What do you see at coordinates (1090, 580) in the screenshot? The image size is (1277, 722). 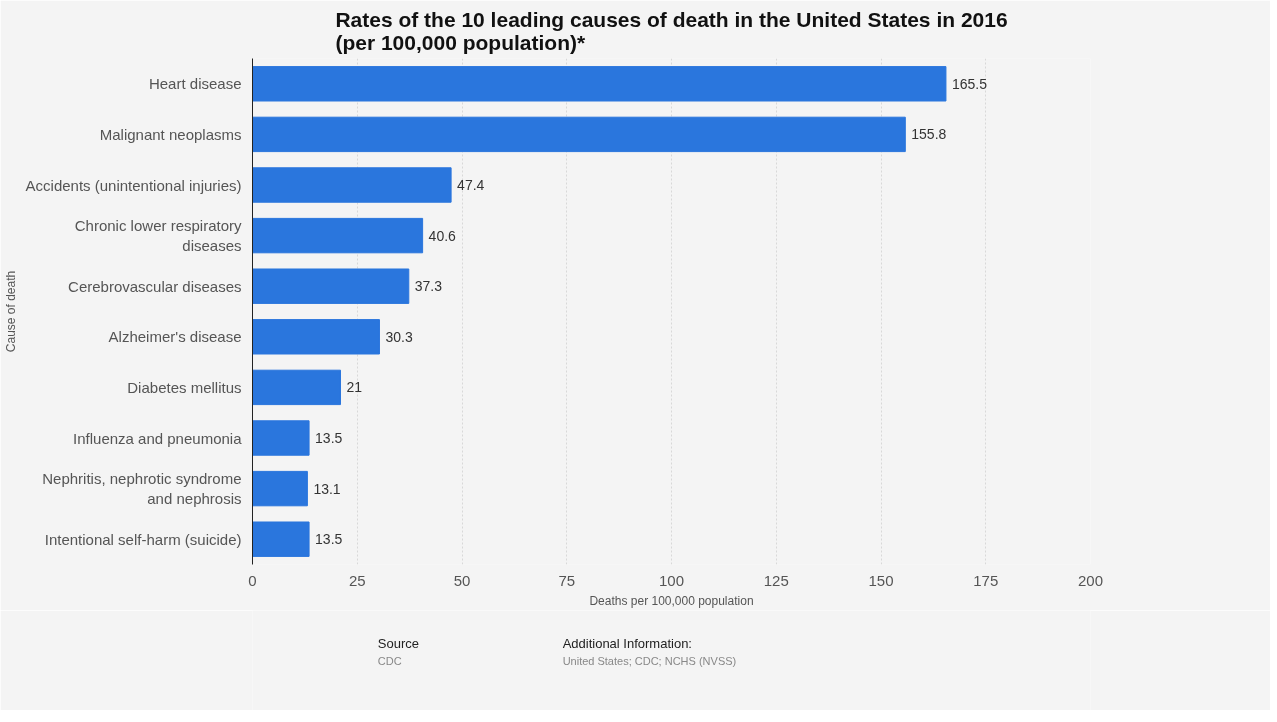 I see `x-tick-label: 200` at bounding box center [1090, 580].